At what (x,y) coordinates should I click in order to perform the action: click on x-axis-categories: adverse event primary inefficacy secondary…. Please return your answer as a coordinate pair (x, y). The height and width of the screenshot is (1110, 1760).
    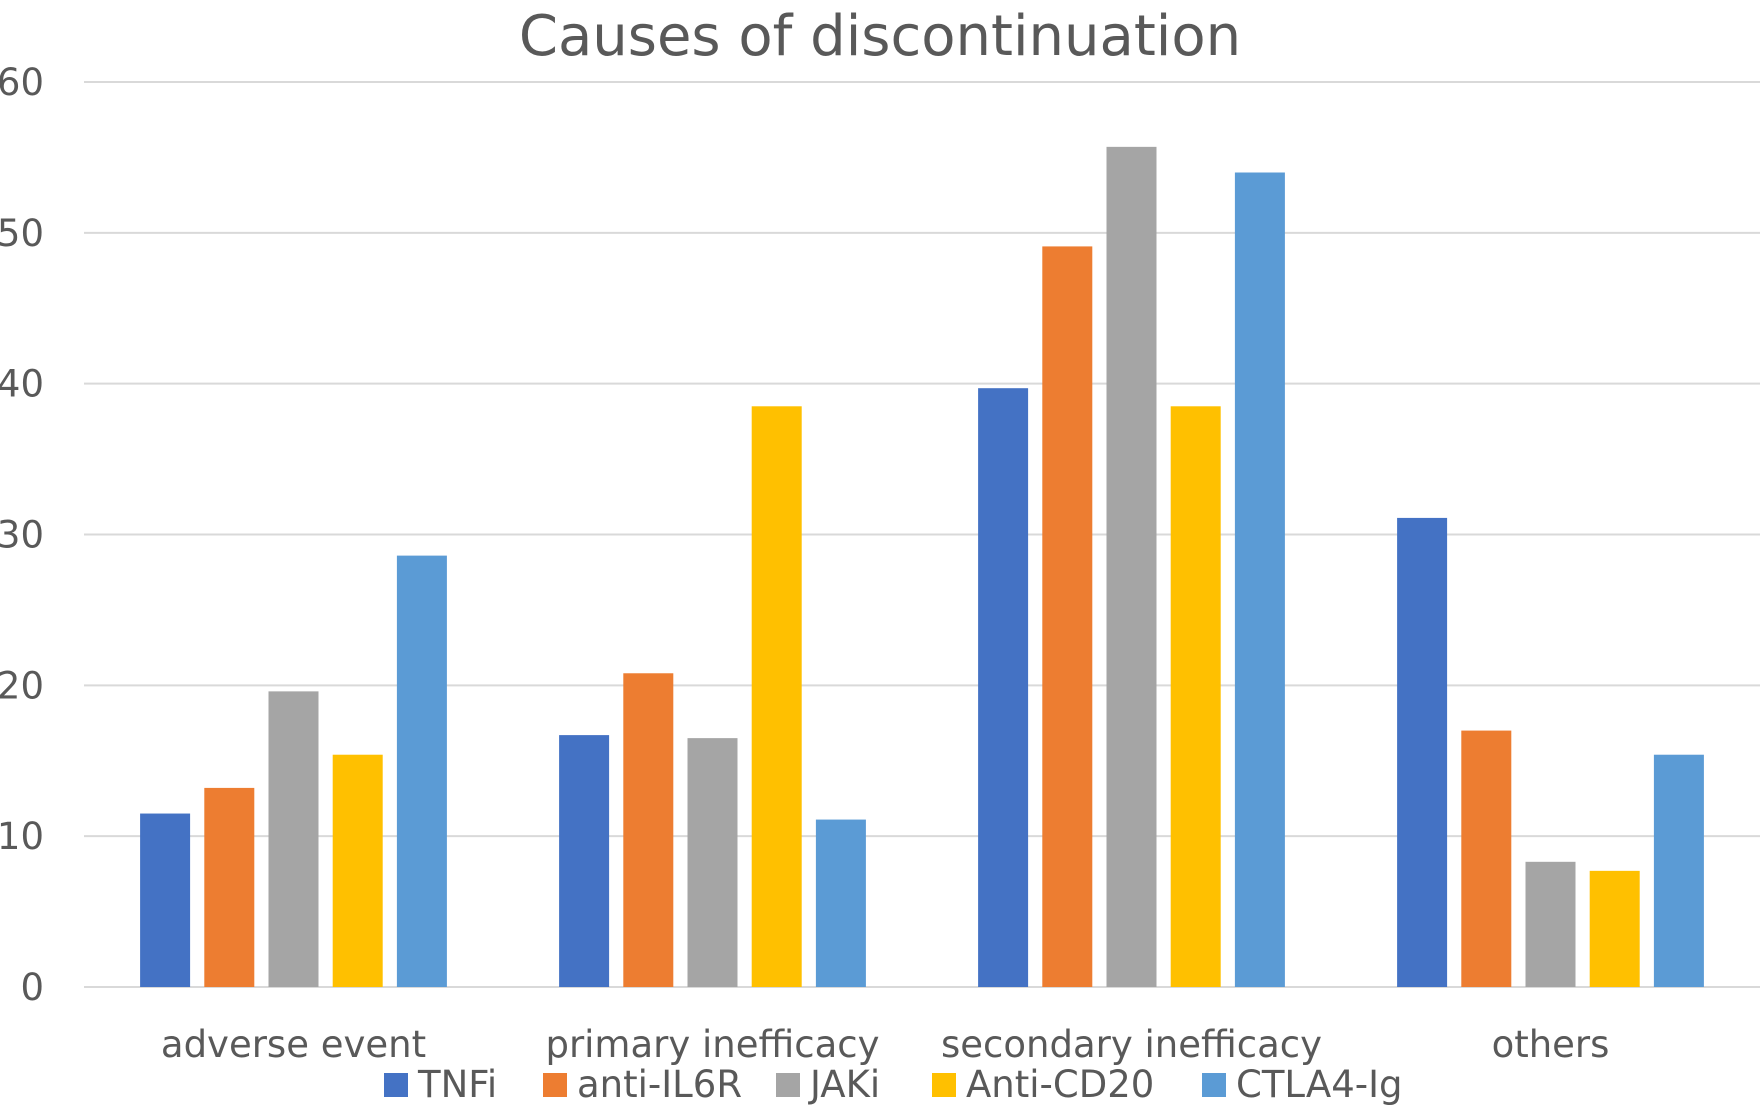
    Looking at the image, I should click on (885, 1044).